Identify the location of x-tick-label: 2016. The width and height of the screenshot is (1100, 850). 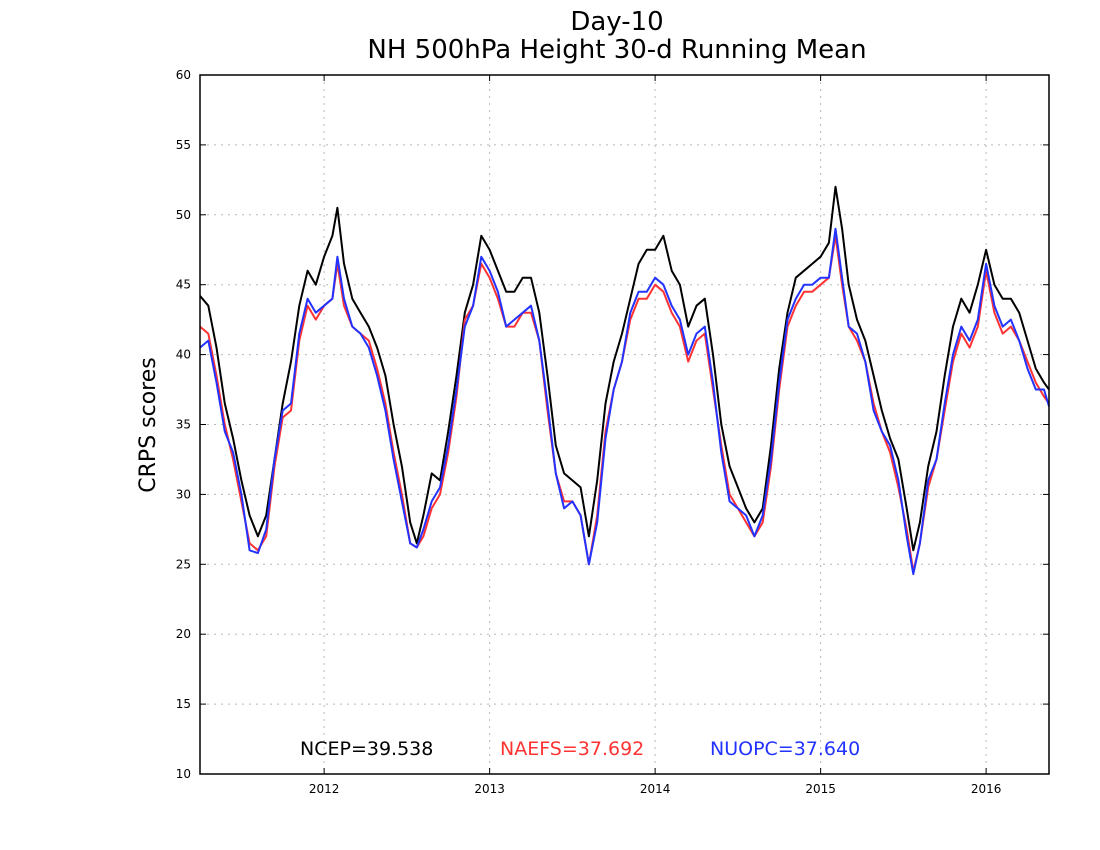
(986, 789).